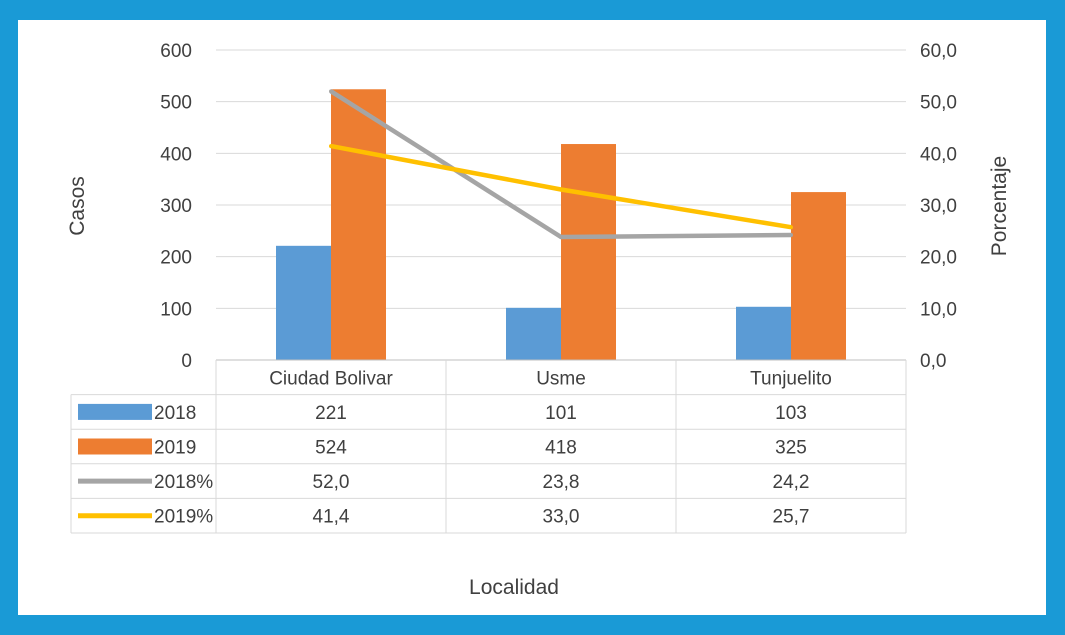  What do you see at coordinates (176, 206) in the screenshot?
I see `y-tick-label: 300` at bounding box center [176, 206].